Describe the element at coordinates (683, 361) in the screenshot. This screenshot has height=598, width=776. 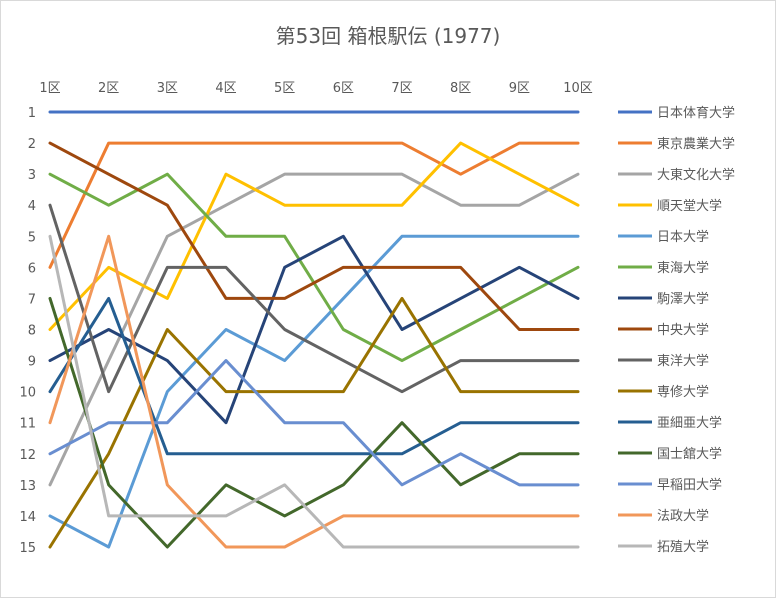
I see `legend-label: 東洋大学` at that location.